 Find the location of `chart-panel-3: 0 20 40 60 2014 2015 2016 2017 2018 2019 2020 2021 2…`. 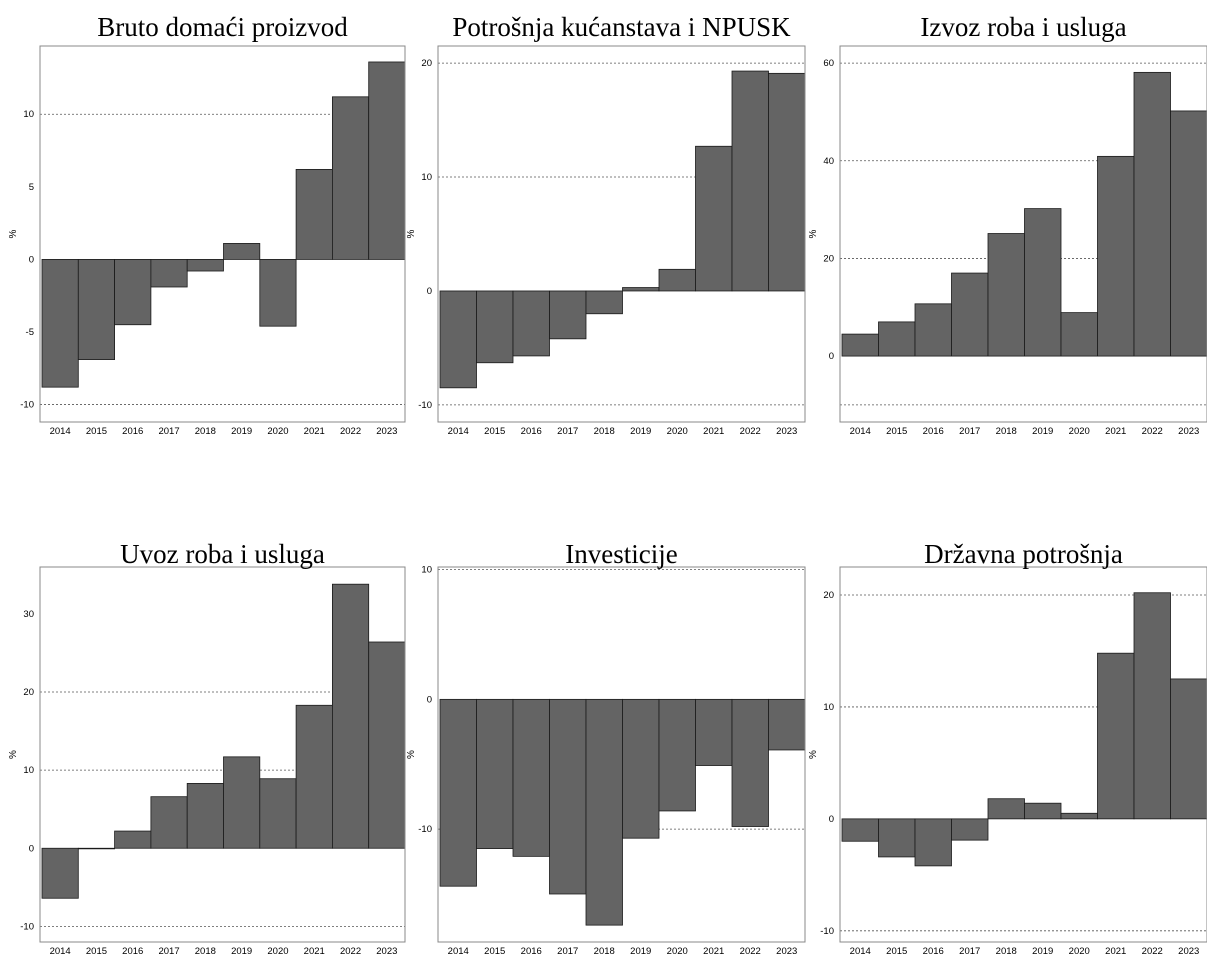

chart-panel-3: 0 20 40 60 2014 2015 2016 2017 2018 2019 2020 2021 2… is located at coordinates (1007, 224).